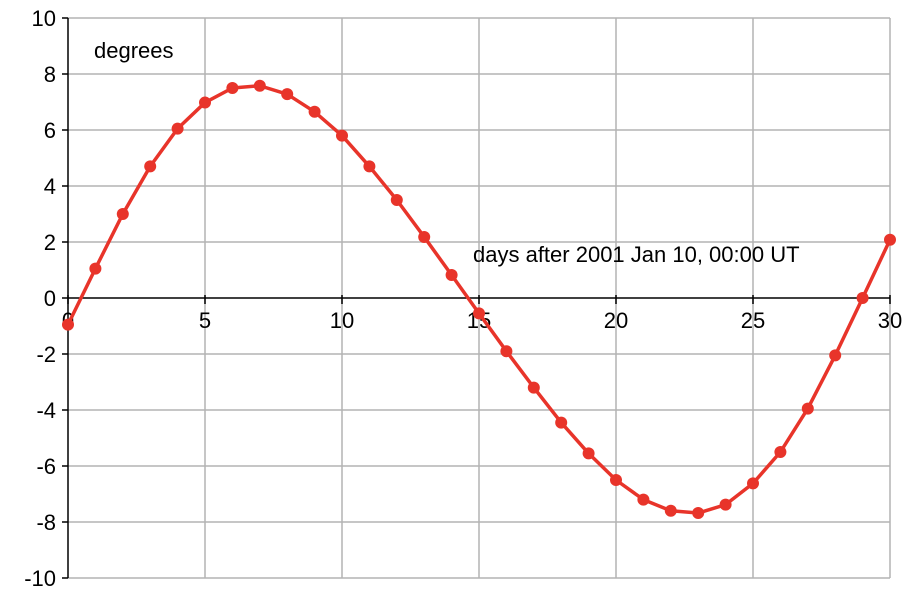 This screenshot has width=916, height=596. What do you see at coordinates (616, 320) in the screenshot?
I see `x-tick-label: 20` at bounding box center [616, 320].